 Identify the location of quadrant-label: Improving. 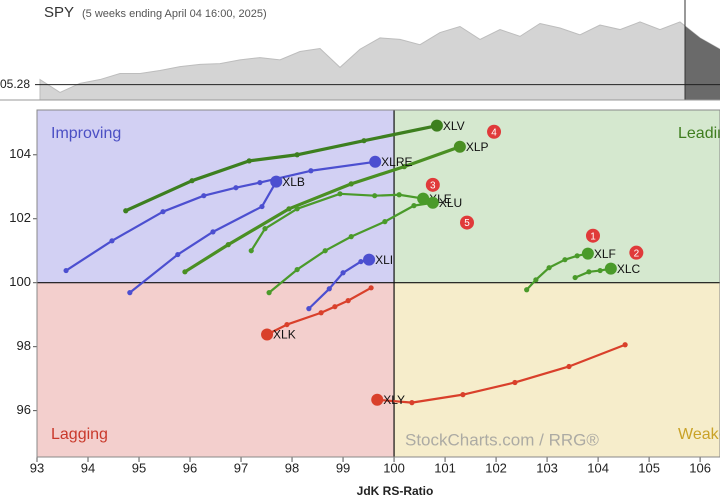
(86, 133).